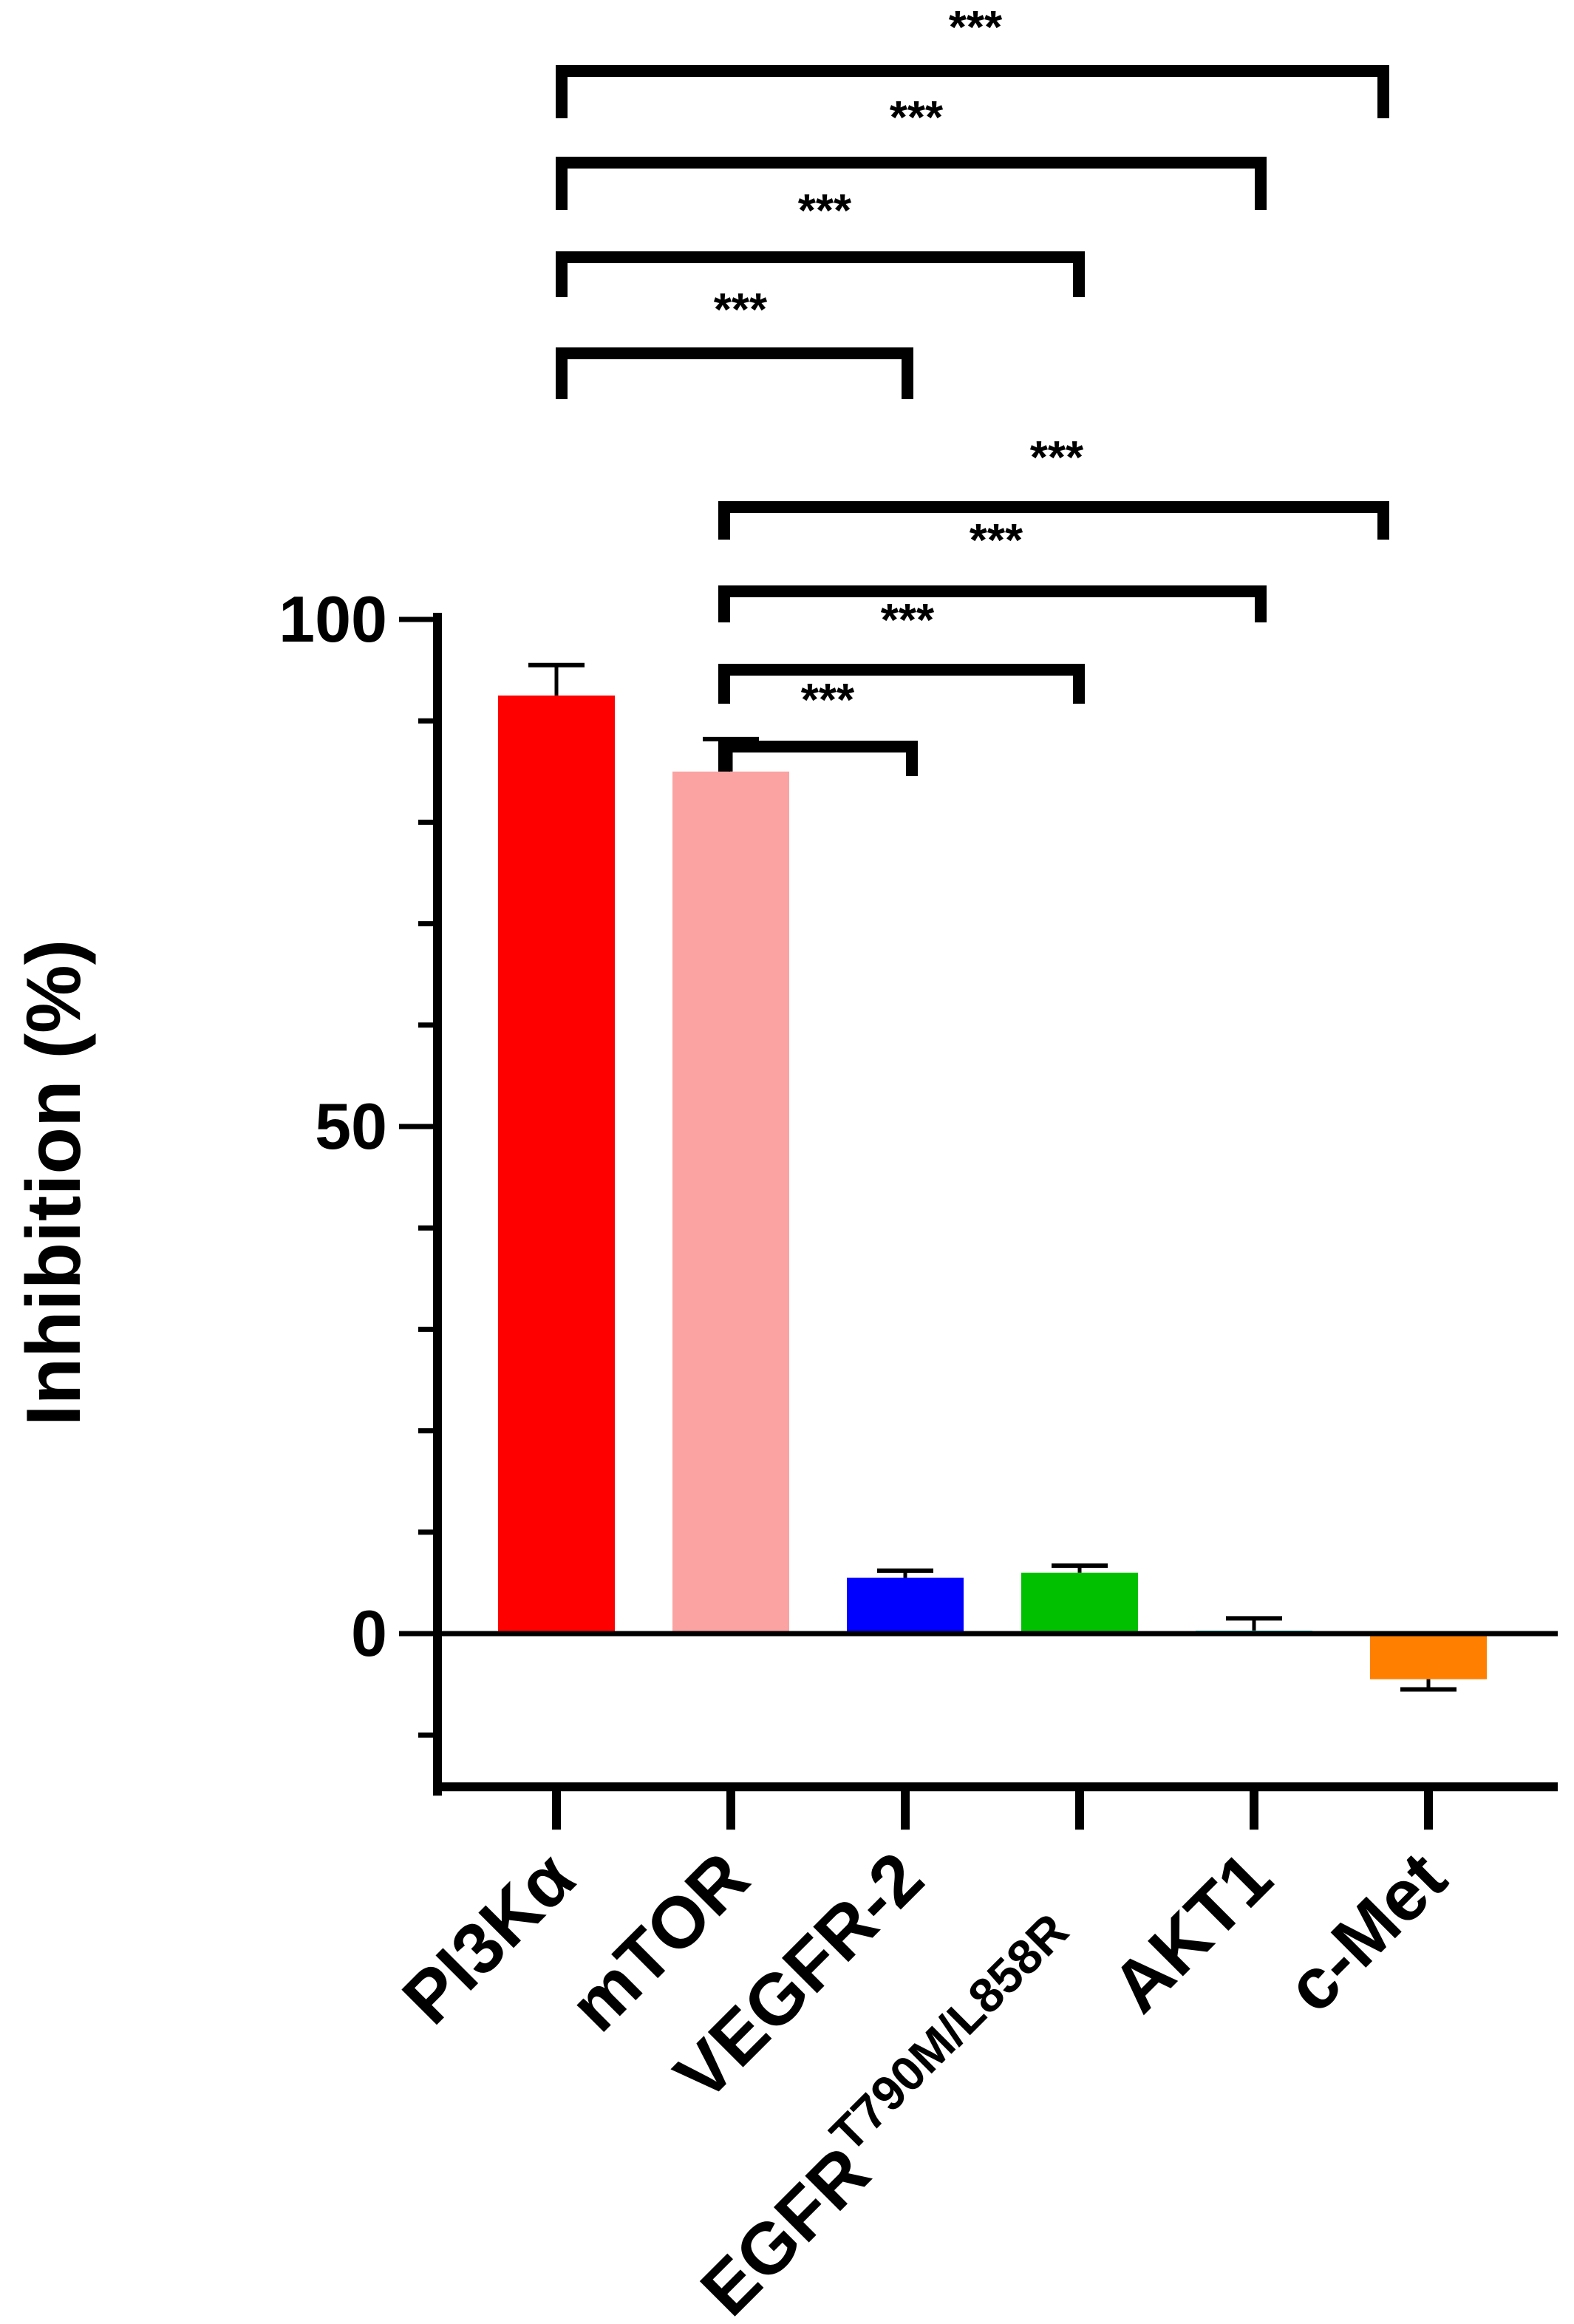 This screenshot has height=2324, width=1574. I want to click on y-tick-label: 0, so click(369, 1634).